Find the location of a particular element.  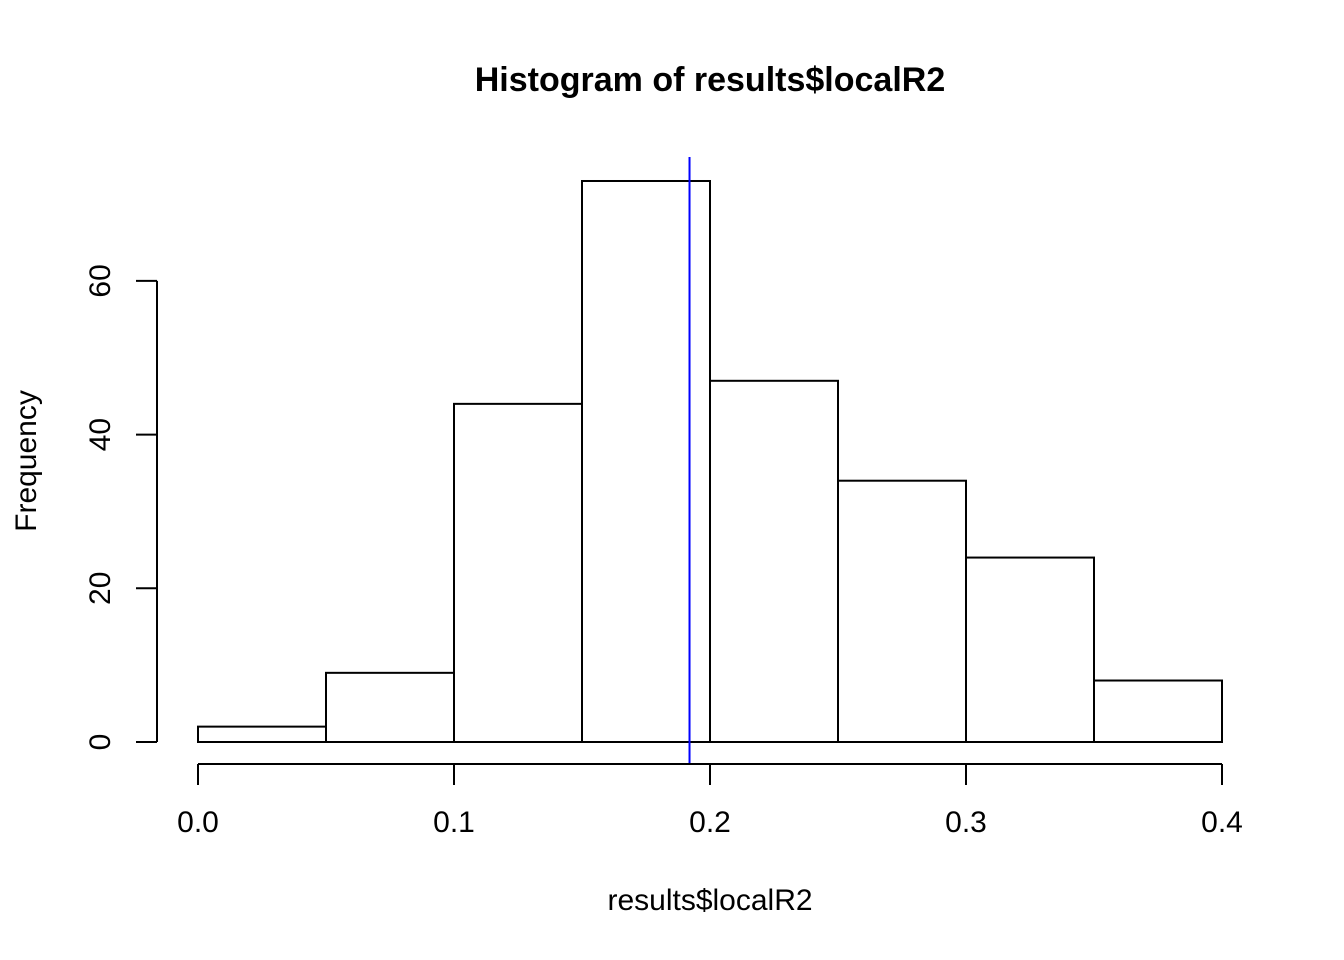

y-axis-label: Frequency is located at coordinates (26, 461).